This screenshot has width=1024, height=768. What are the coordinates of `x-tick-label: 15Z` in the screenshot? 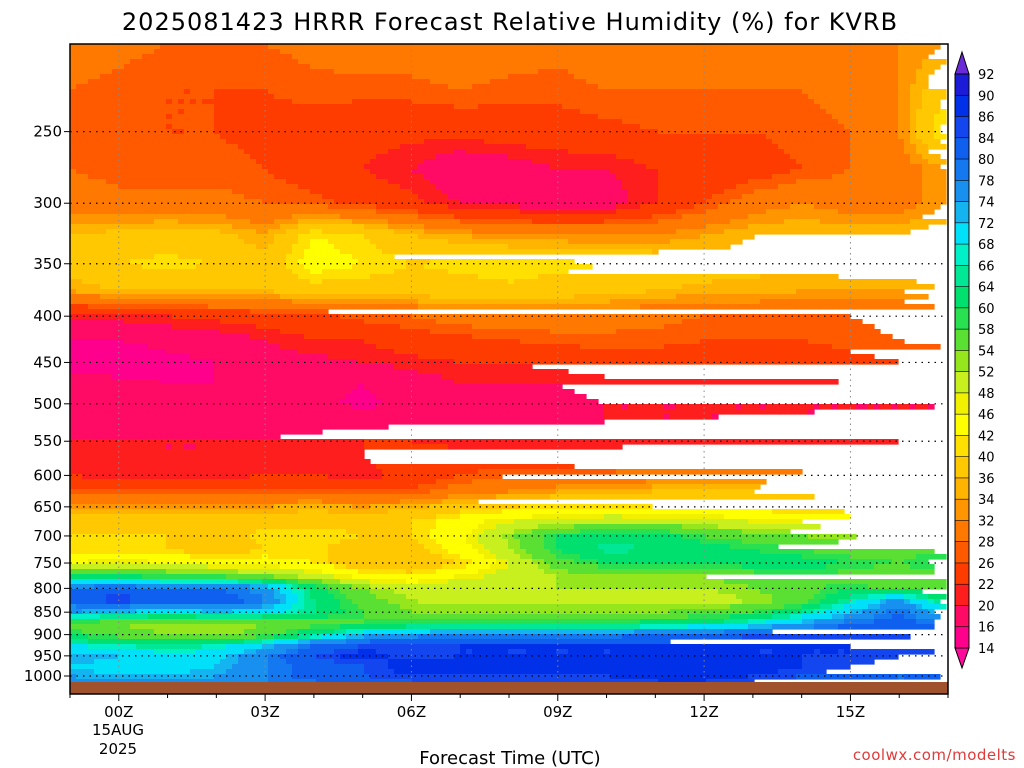 It's located at (850, 712).